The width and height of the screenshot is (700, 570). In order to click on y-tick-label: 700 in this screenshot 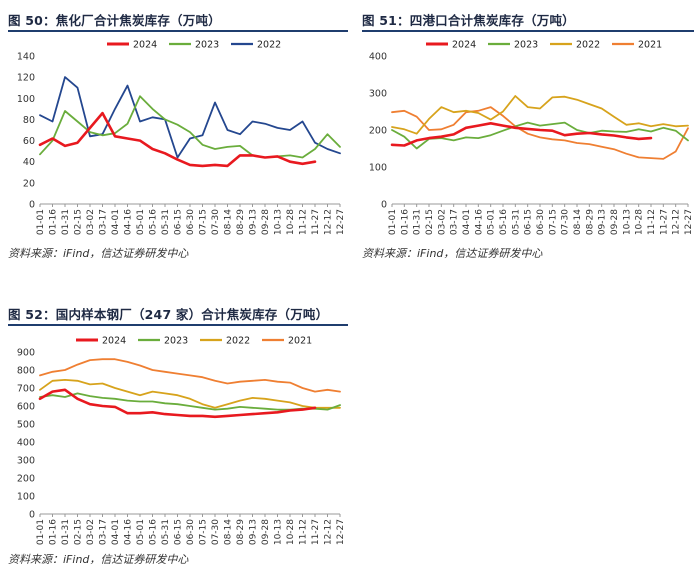, I will do `click(26, 389)`.